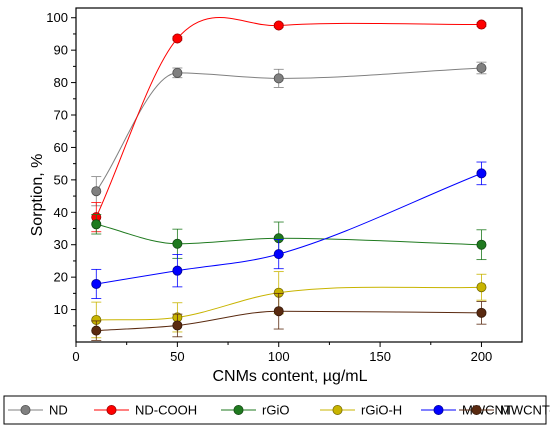 This screenshot has height=426, width=550. Describe the element at coordinates (61, 309) in the screenshot. I see `y-tick-label: 10` at that location.